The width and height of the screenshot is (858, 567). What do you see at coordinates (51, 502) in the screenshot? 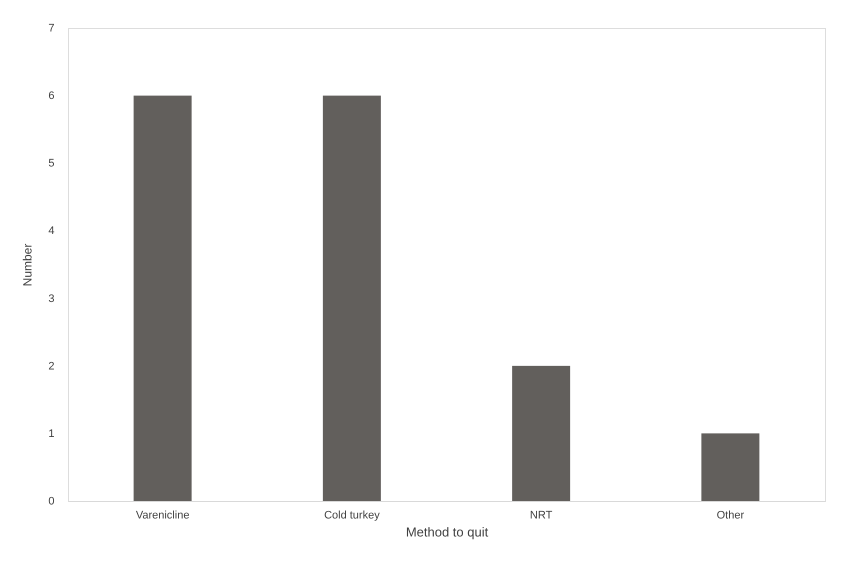
I see `y-tick-label: 0` at bounding box center [51, 502].